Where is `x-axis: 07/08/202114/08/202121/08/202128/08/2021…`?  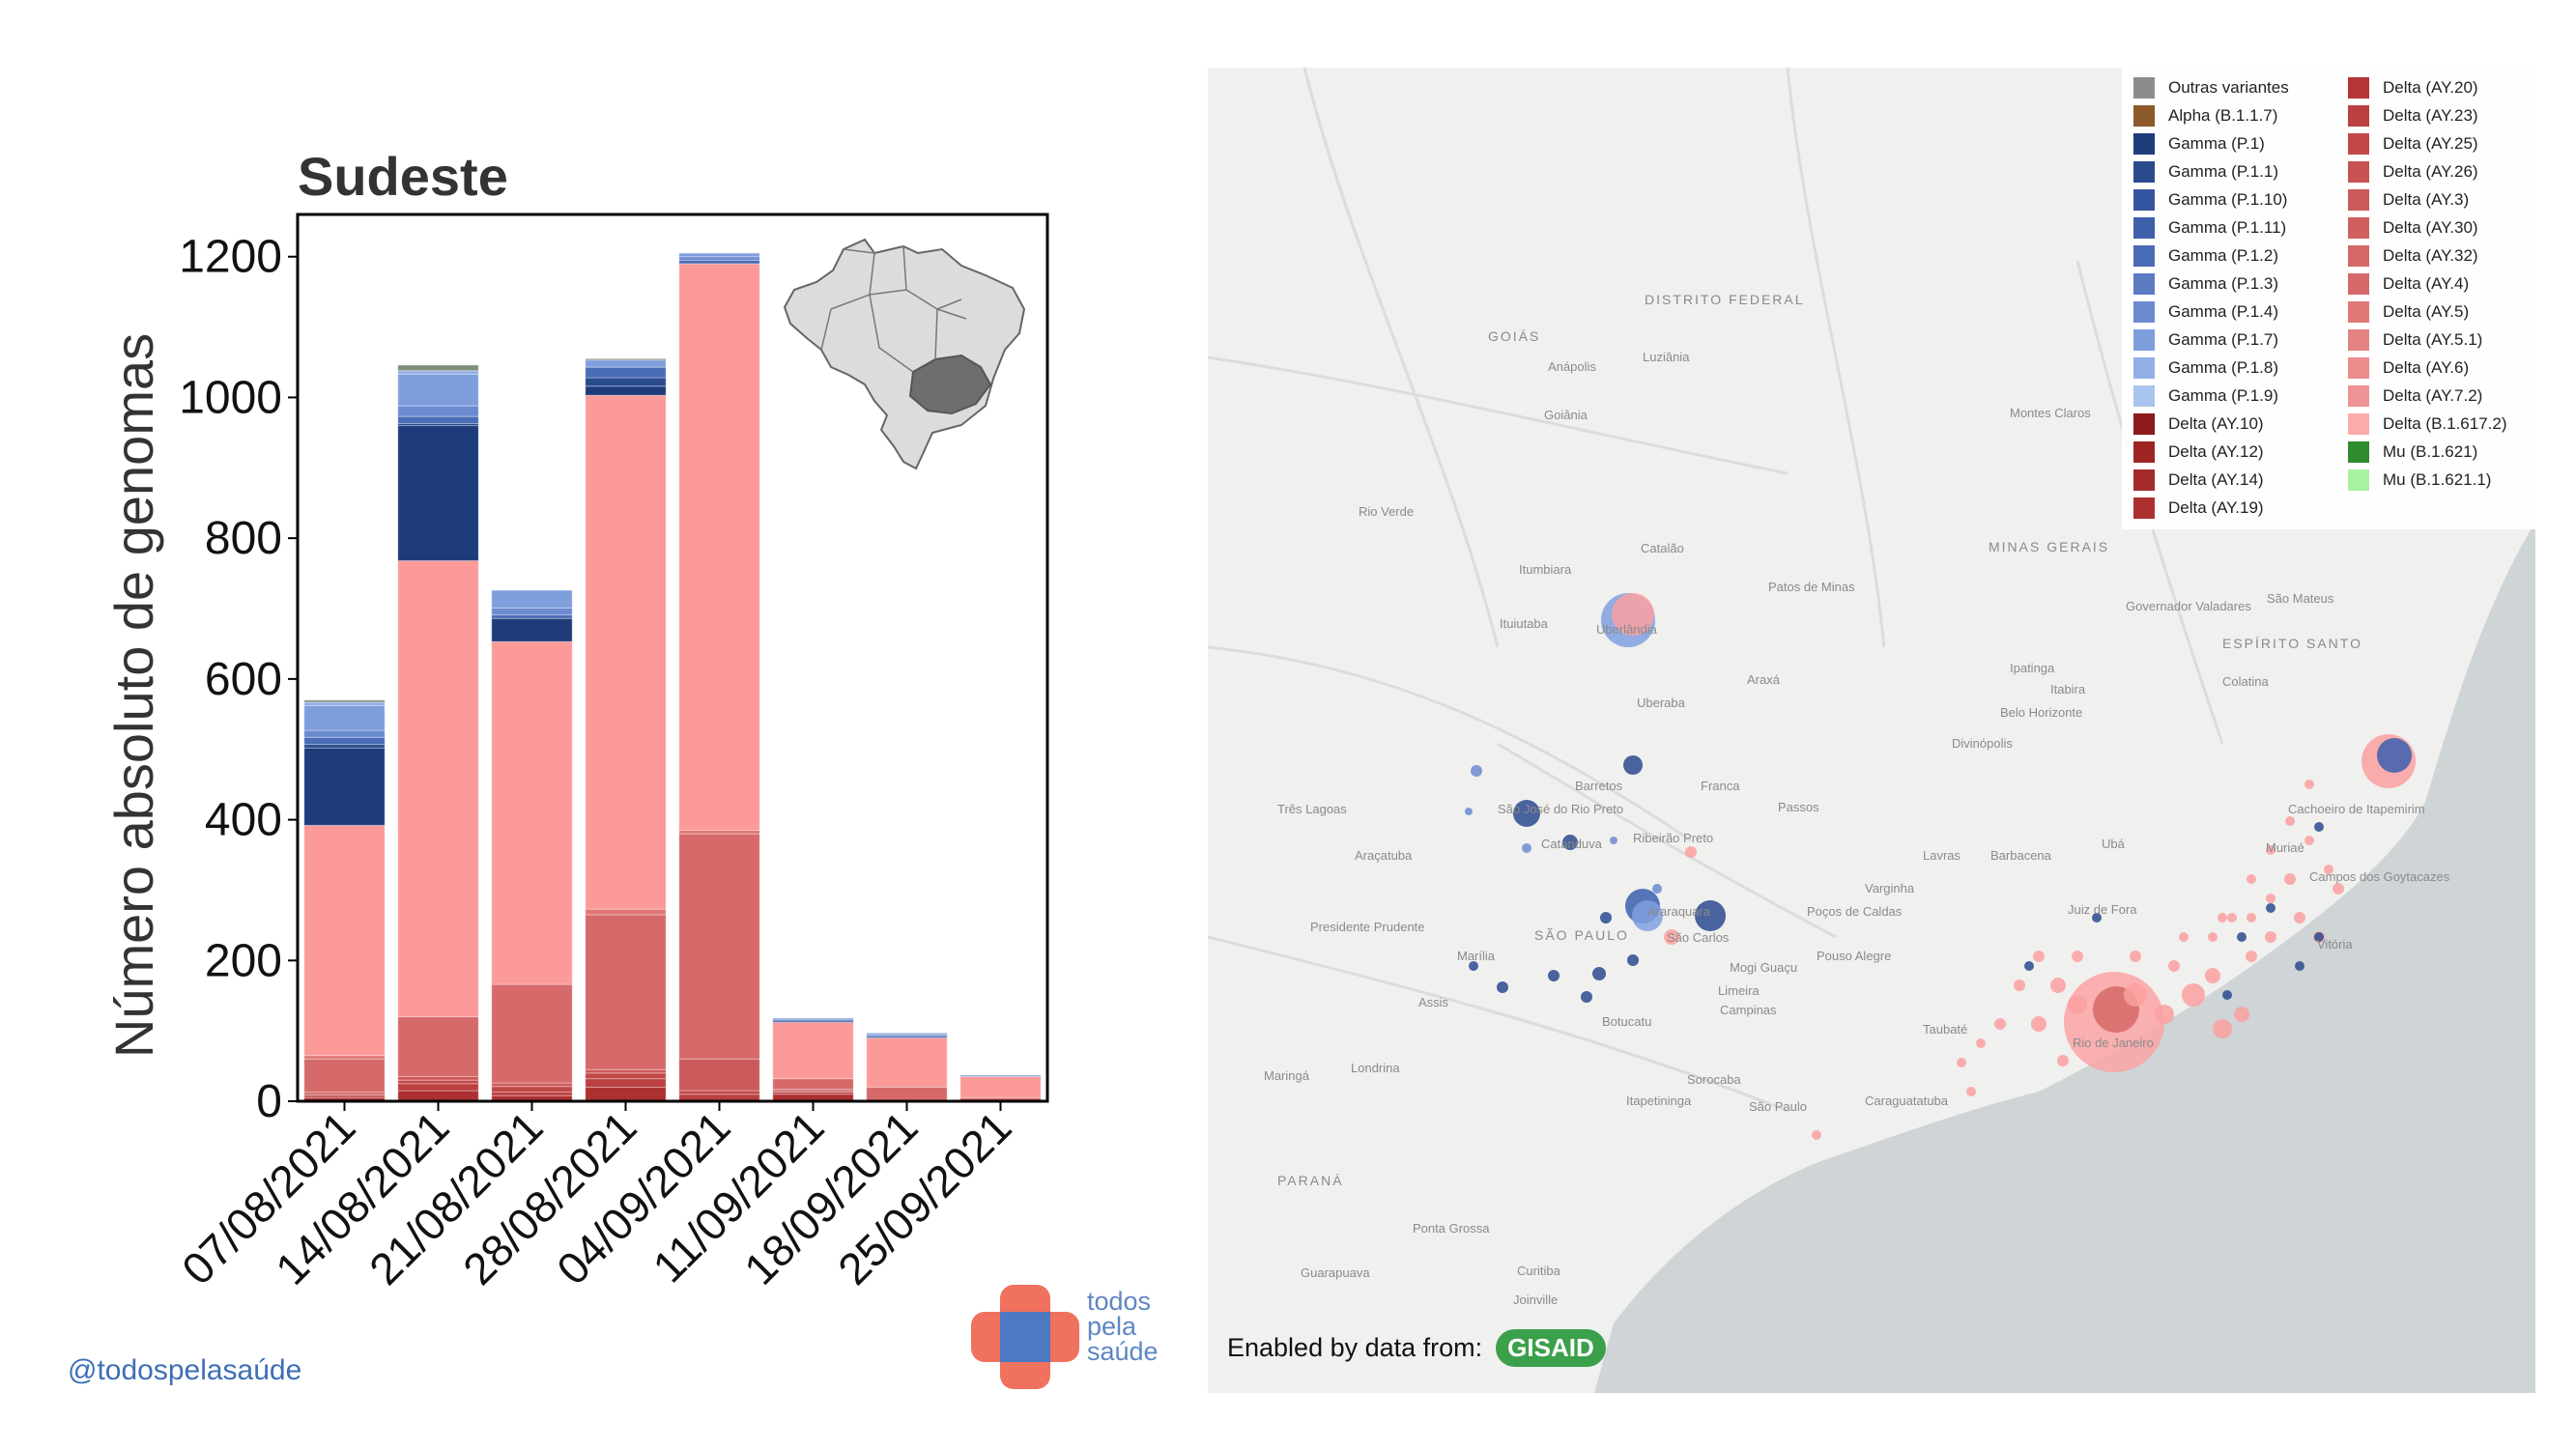
x-axis: 07/08/202114/08/202121/08/202128/08/2021… is located at coordinates (597, 1197).